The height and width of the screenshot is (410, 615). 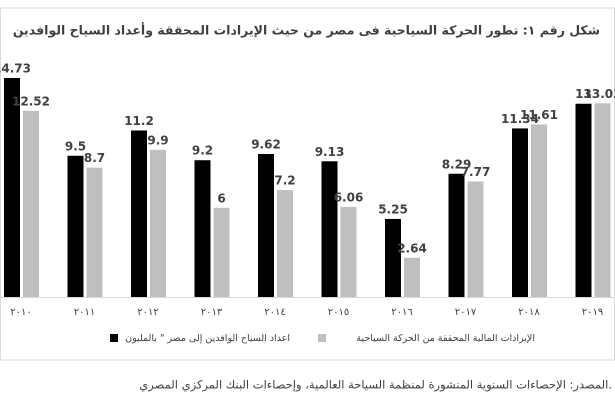 I want to click on value-label: 9.13, so click(x=330, y=152).